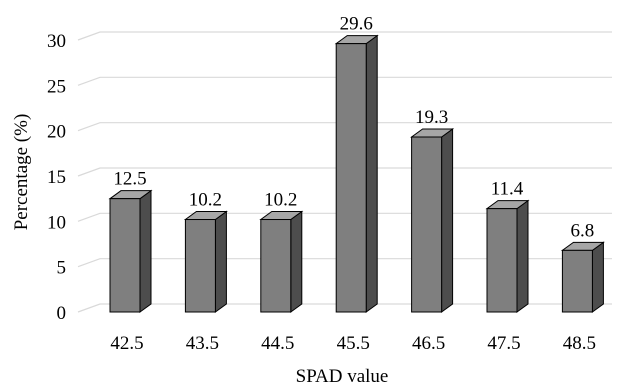  What do you see at coordinates (202, 343) in the screenshot?
I see `x-tick-label: 43.5` at bounding box center [202, 343].